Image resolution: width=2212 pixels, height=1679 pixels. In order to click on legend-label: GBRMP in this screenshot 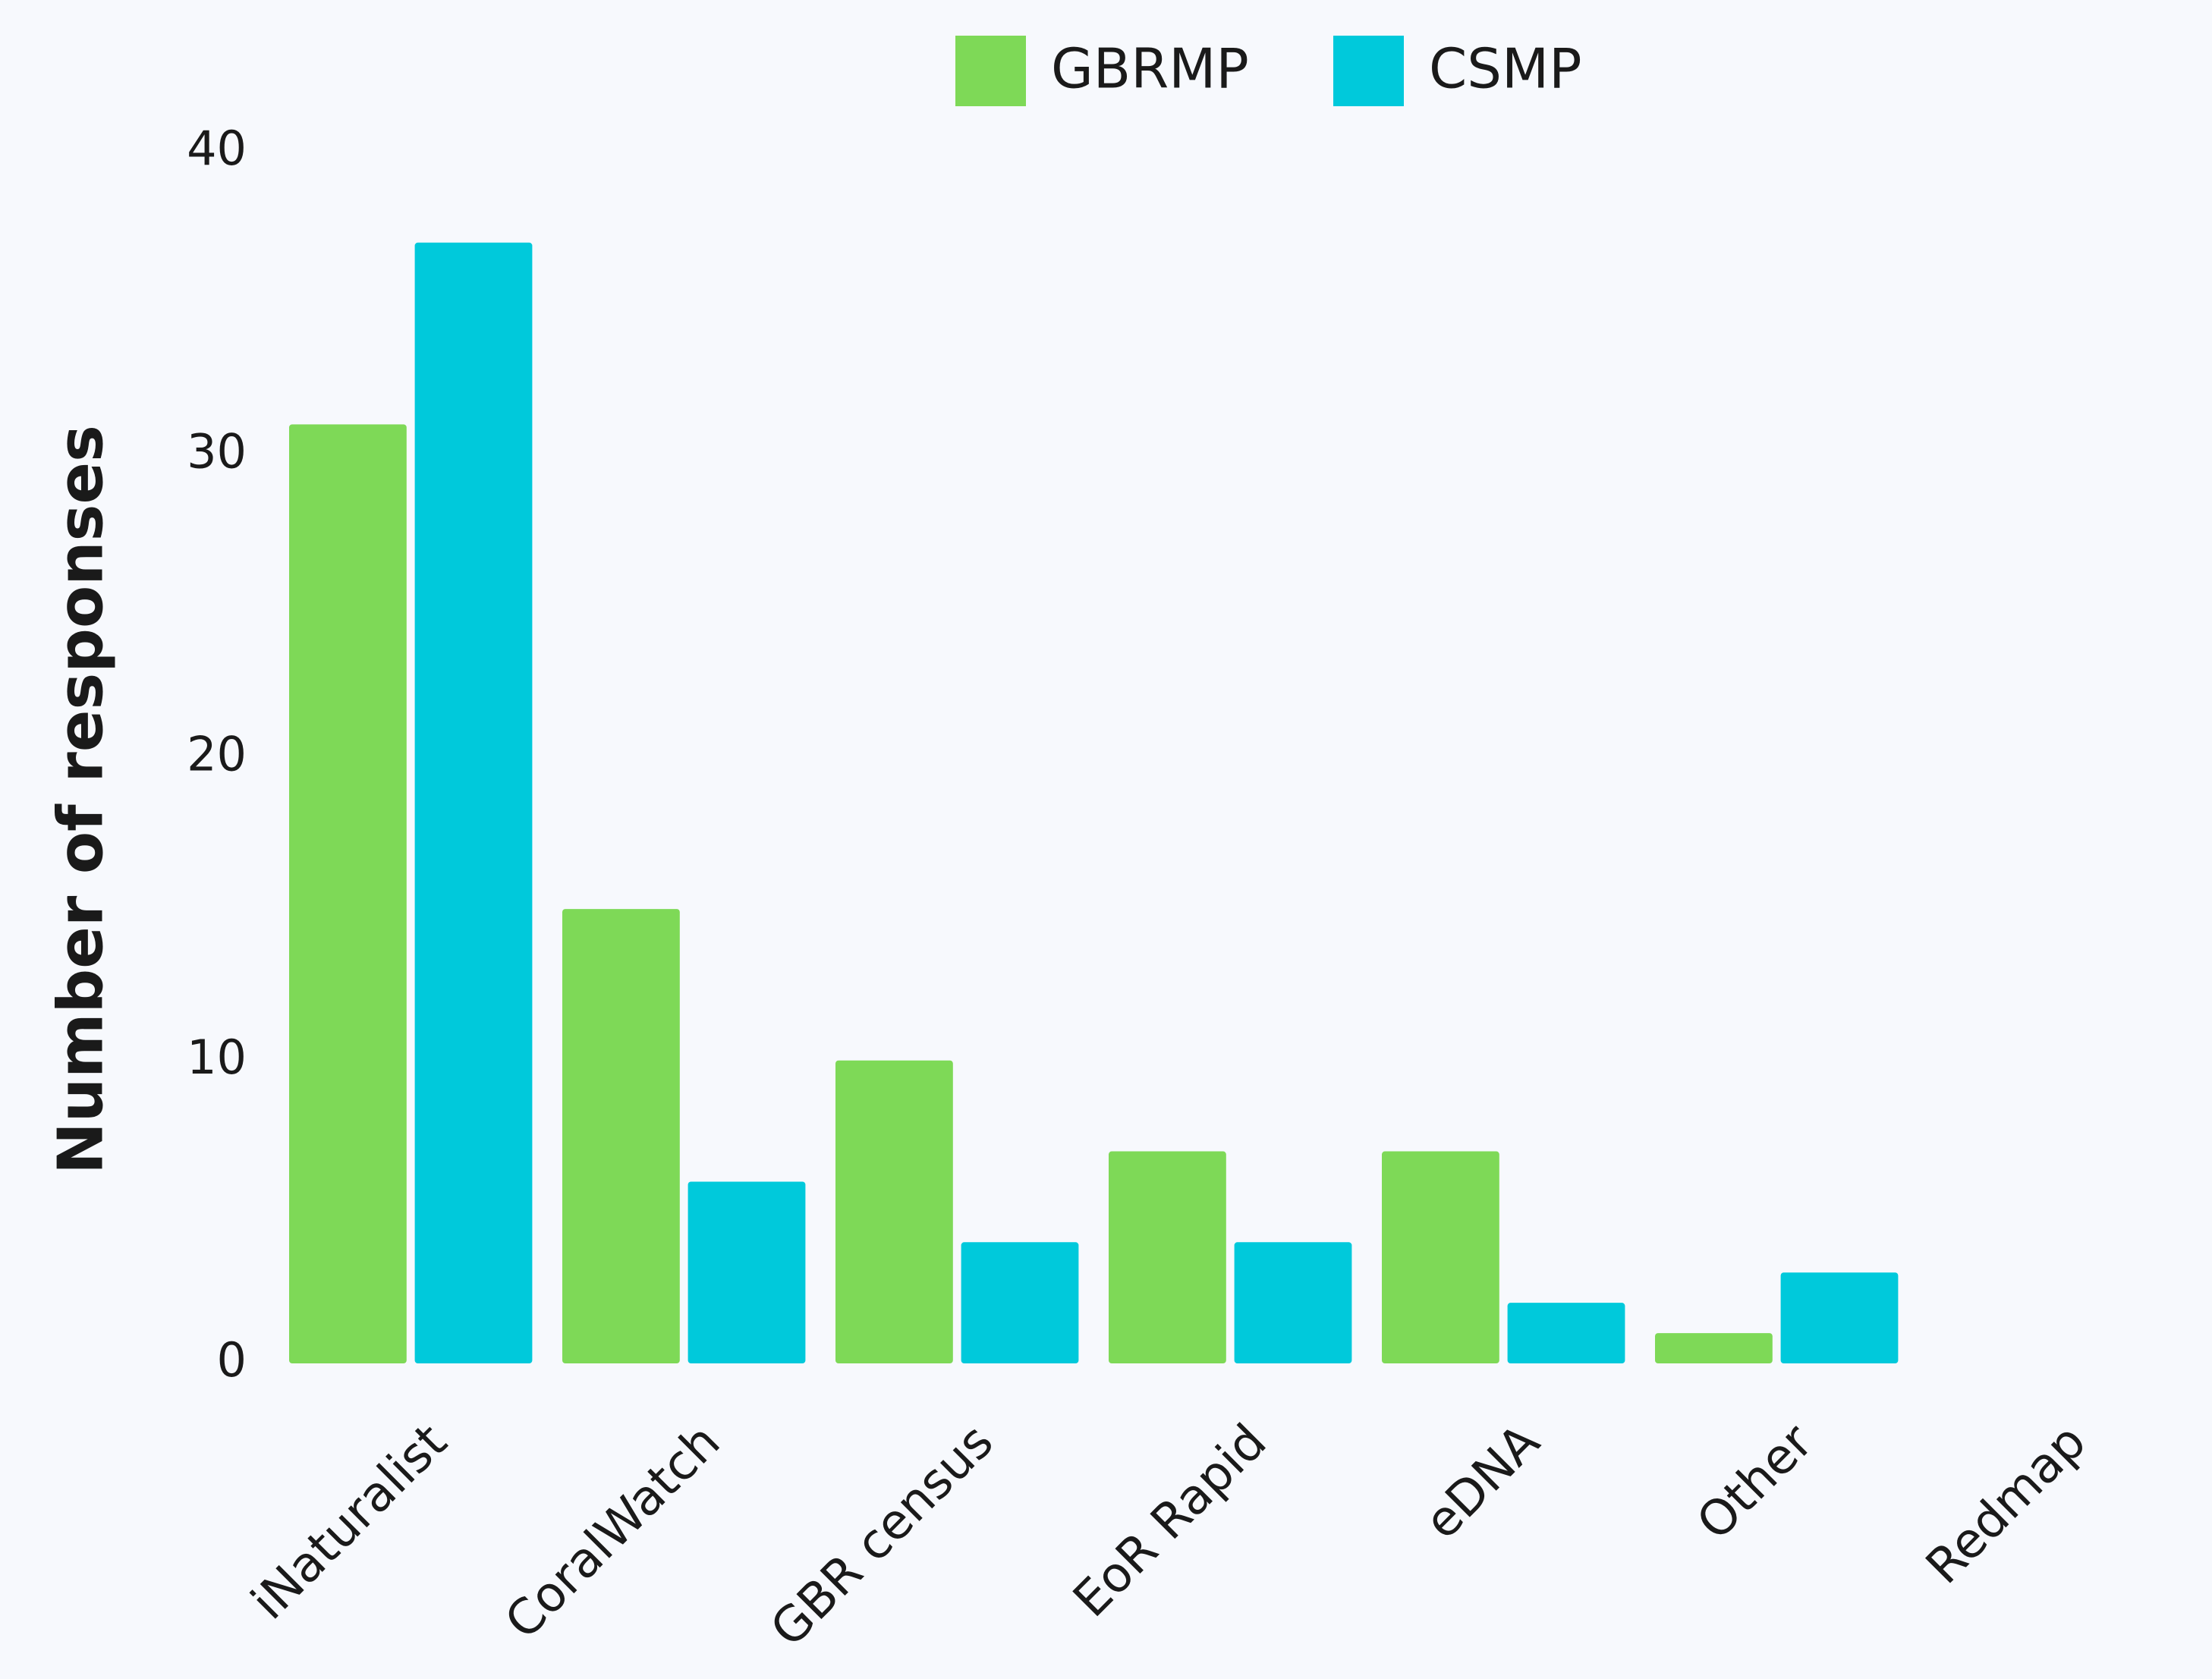, I will do `click(1150, 69)`.